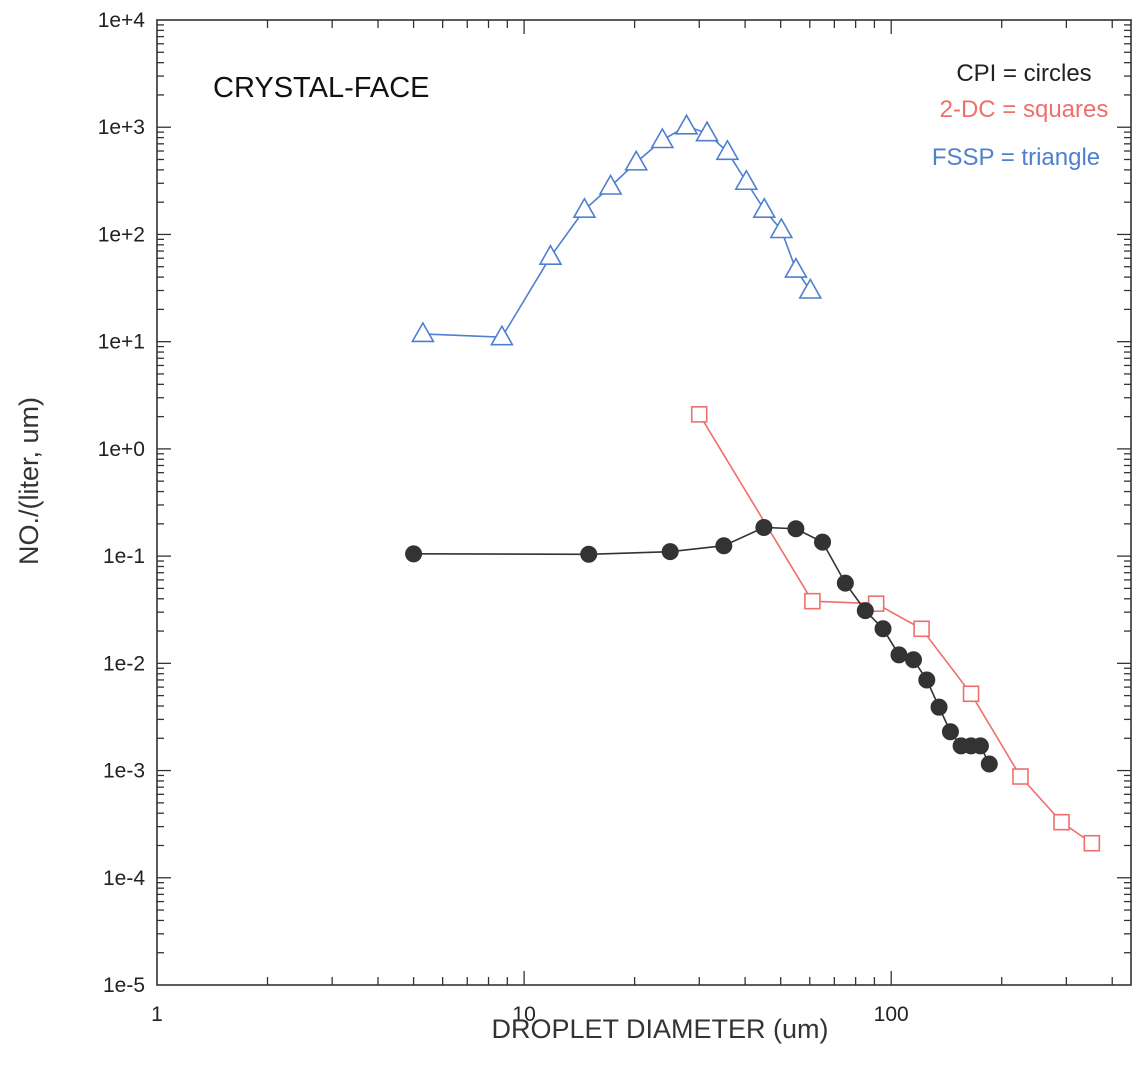 This screenshot has height=1073, width=1144. Describe the element at coordinates (1023, 73) in the screenshot. I see `legend-cpi: CPI = circles` at that location.